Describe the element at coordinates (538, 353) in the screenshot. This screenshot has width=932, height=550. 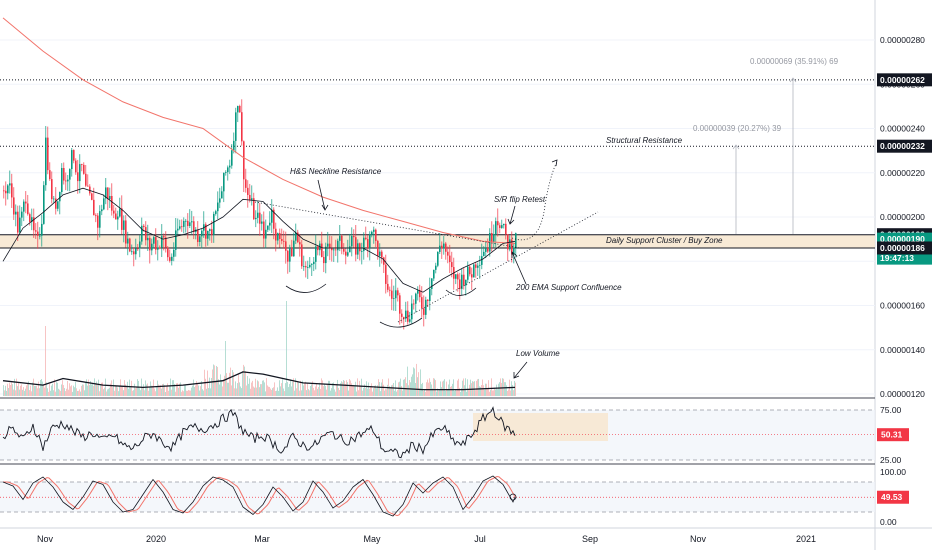
I see `annotation-low-volume: Low Volume` at that location.